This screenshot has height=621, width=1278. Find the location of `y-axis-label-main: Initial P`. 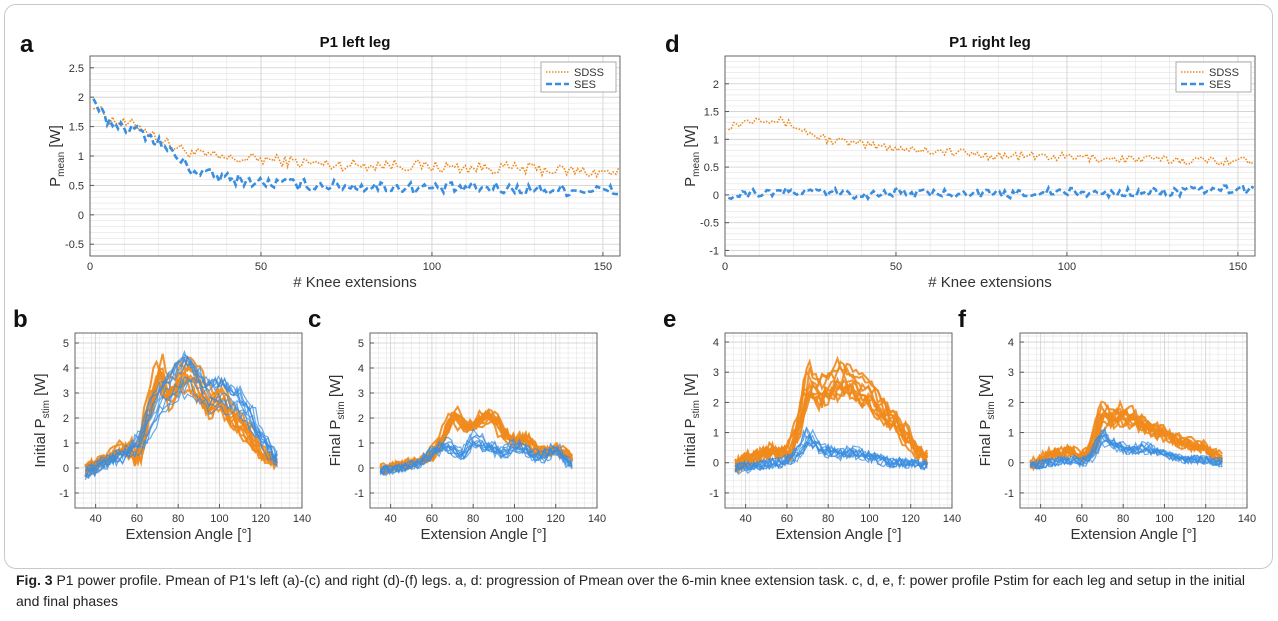

y-axis-label-main: Initial P is located at coordinates (40, 442).